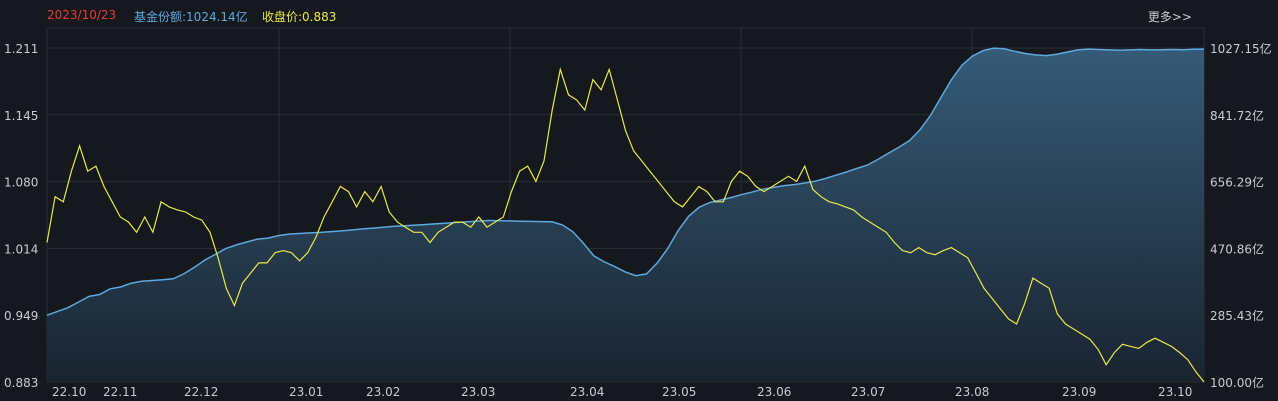 This screenshot has height=401, width=1278. Describe the element at coordinates (1241, 48) in the screenshot. I see `right-axis-tick: 1027.15亿` at that location.